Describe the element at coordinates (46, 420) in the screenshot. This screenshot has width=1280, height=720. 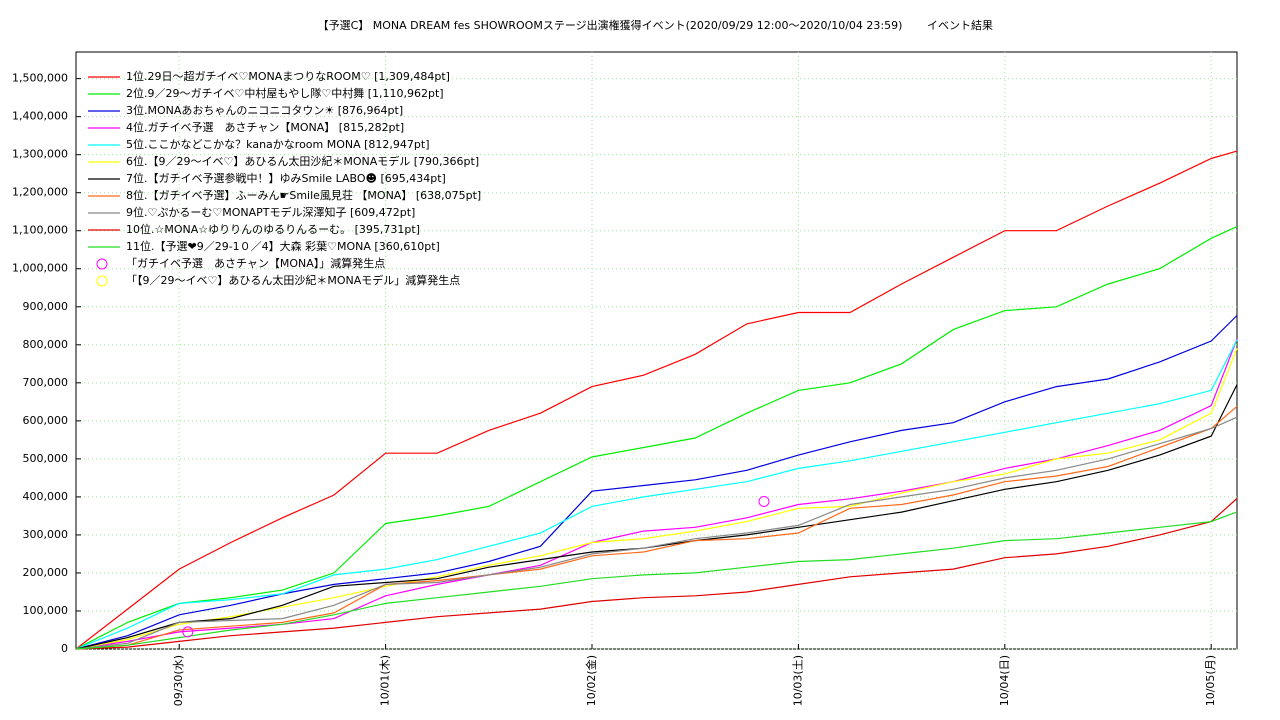
I see `y-tick-label: 600,000` at that location.